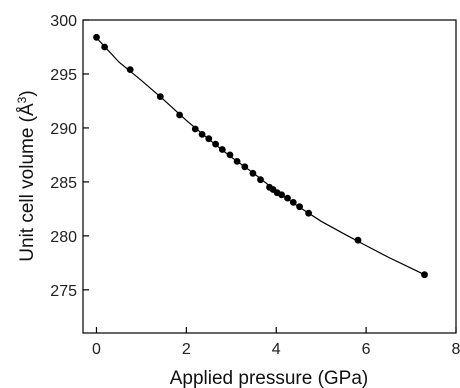 This screenshot has width=460, height=388. I want to click on x-tick-label-3: 6, so click(366, 349).